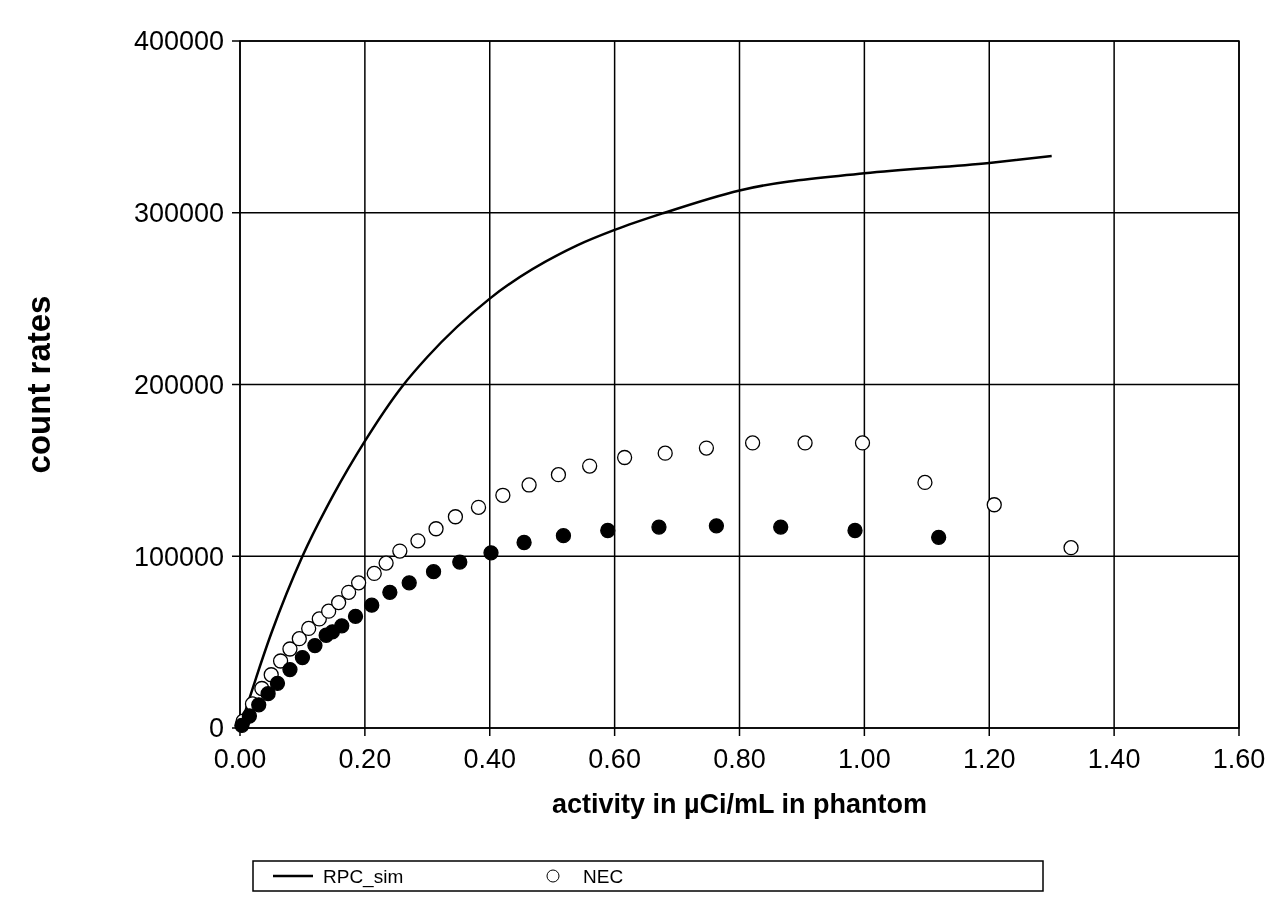  Describe the element at coordinates (240, 759) in the screenshot. I see `x-tick-label: 0.00` at that location.